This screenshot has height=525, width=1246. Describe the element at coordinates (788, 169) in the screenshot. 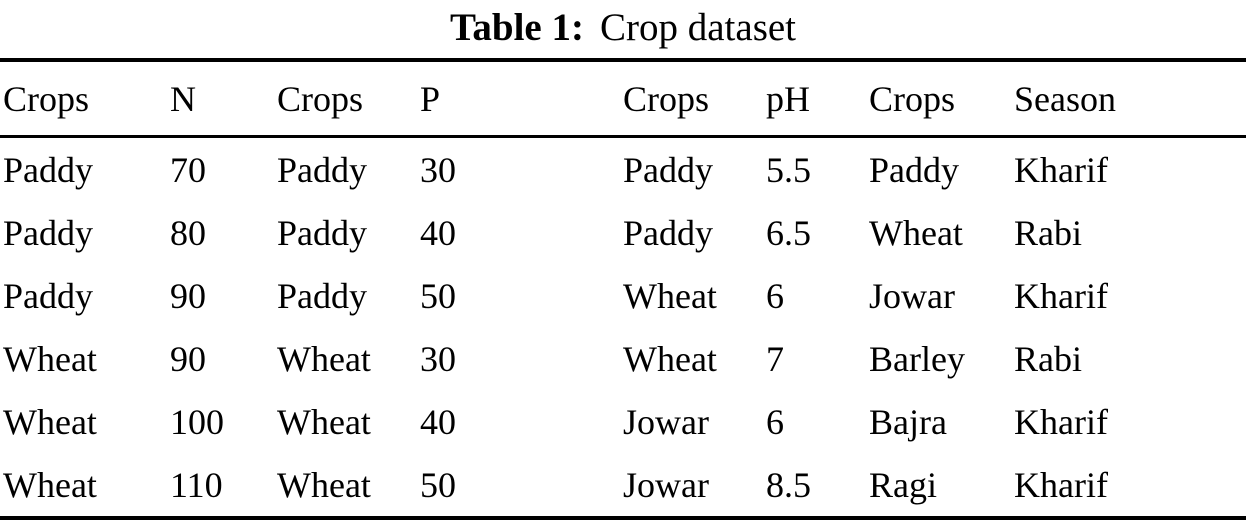

I see `table-cell: 5.5` at that location.